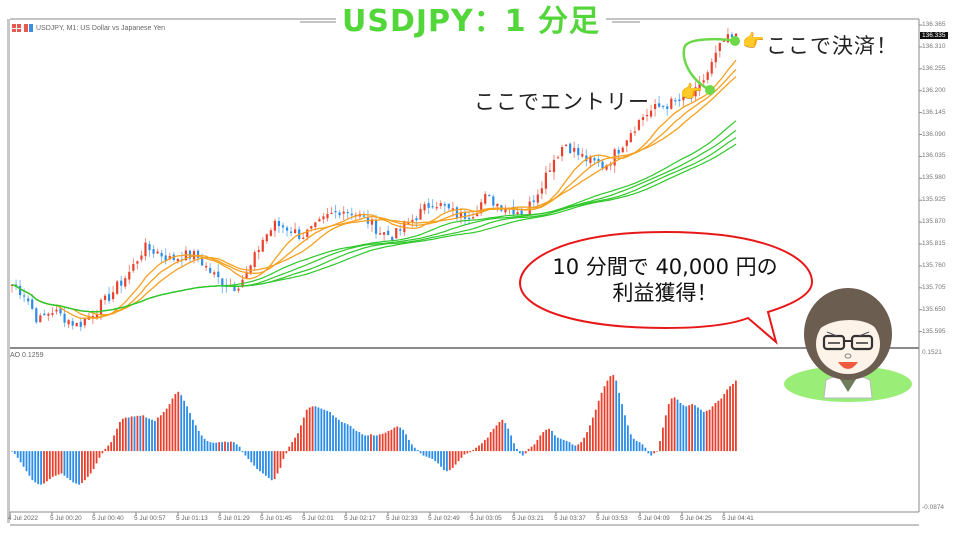 This screenshot has width=960, height=540. What do you see at coordinates (934, 46) in the screenshot?
I see `price-tick-label: 136.310` at bounding box center [934, 46].